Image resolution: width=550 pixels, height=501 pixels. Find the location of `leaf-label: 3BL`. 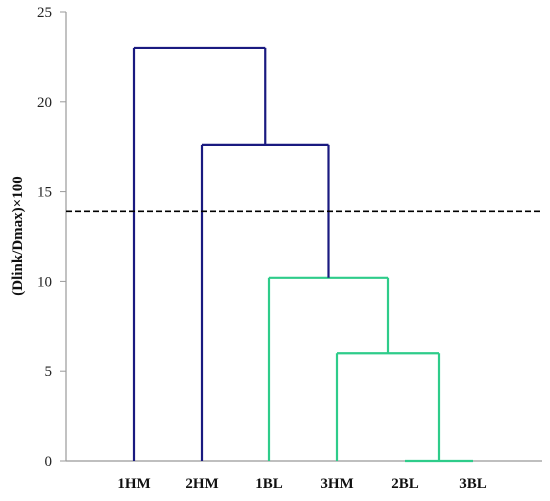

leaf-label: 3BL is located at coordinates (473, 484).